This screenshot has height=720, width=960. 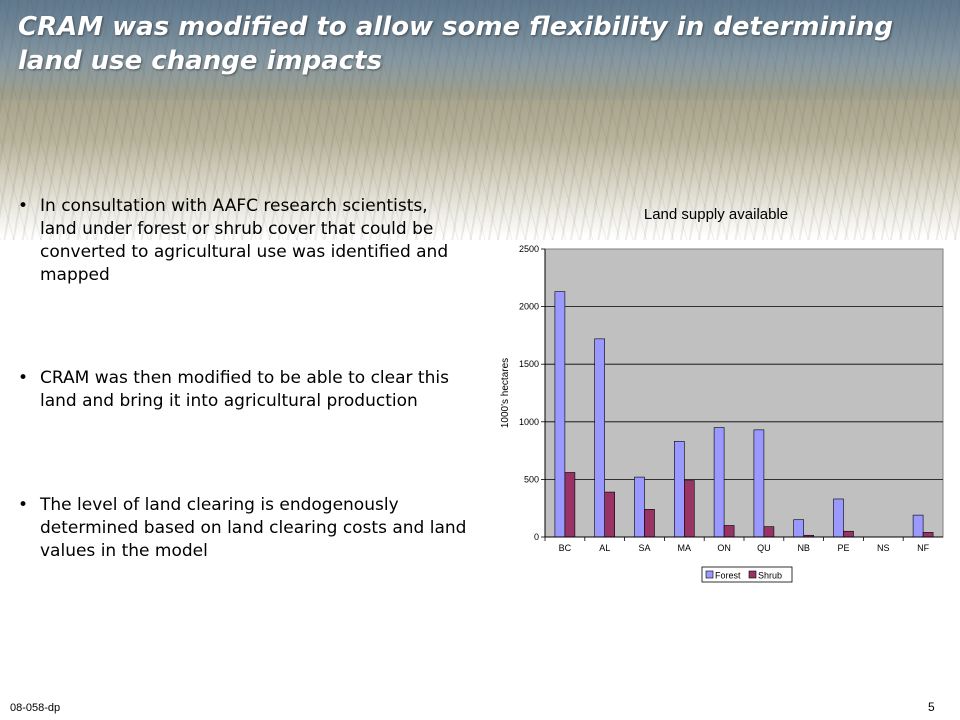 What do you see at coordinates (843, 548) in the screenshot?
I see `x-tick-label: PE` at bounding box center [843, 548].